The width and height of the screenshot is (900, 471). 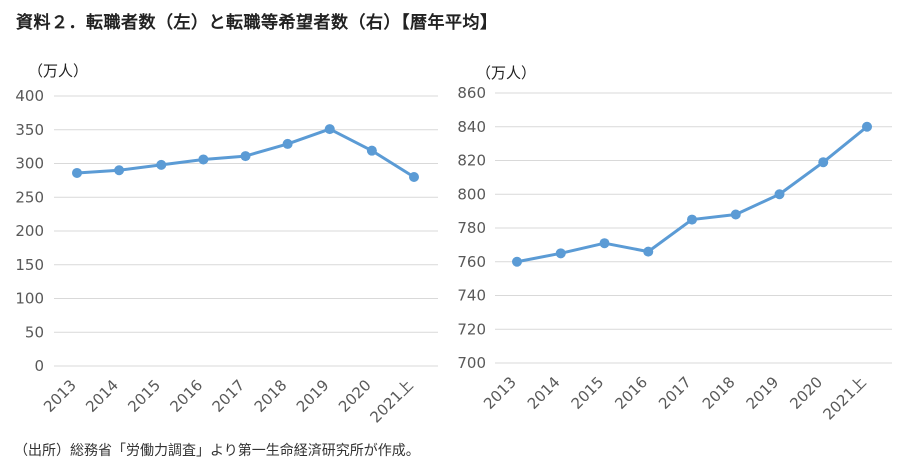 I want to click on y-tick-label: 840, so click(x=471, y=127).